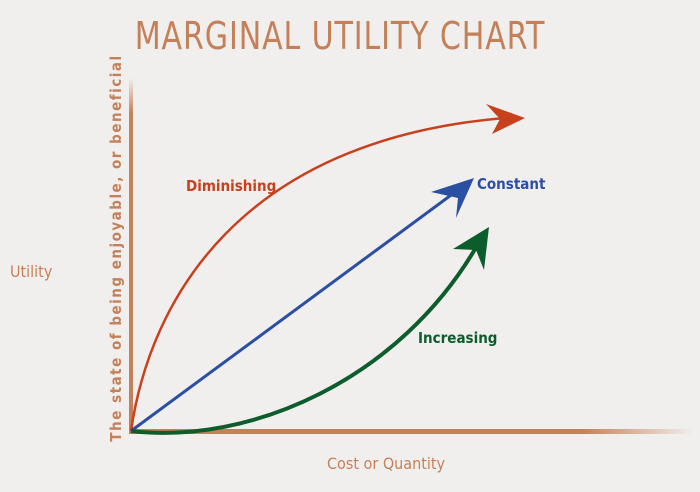  What do you see at coordinates (340, 36) in the screenshot?
I see `chart-title: MARGINAL UTILITY CHART` at bounding box center [340, 36].